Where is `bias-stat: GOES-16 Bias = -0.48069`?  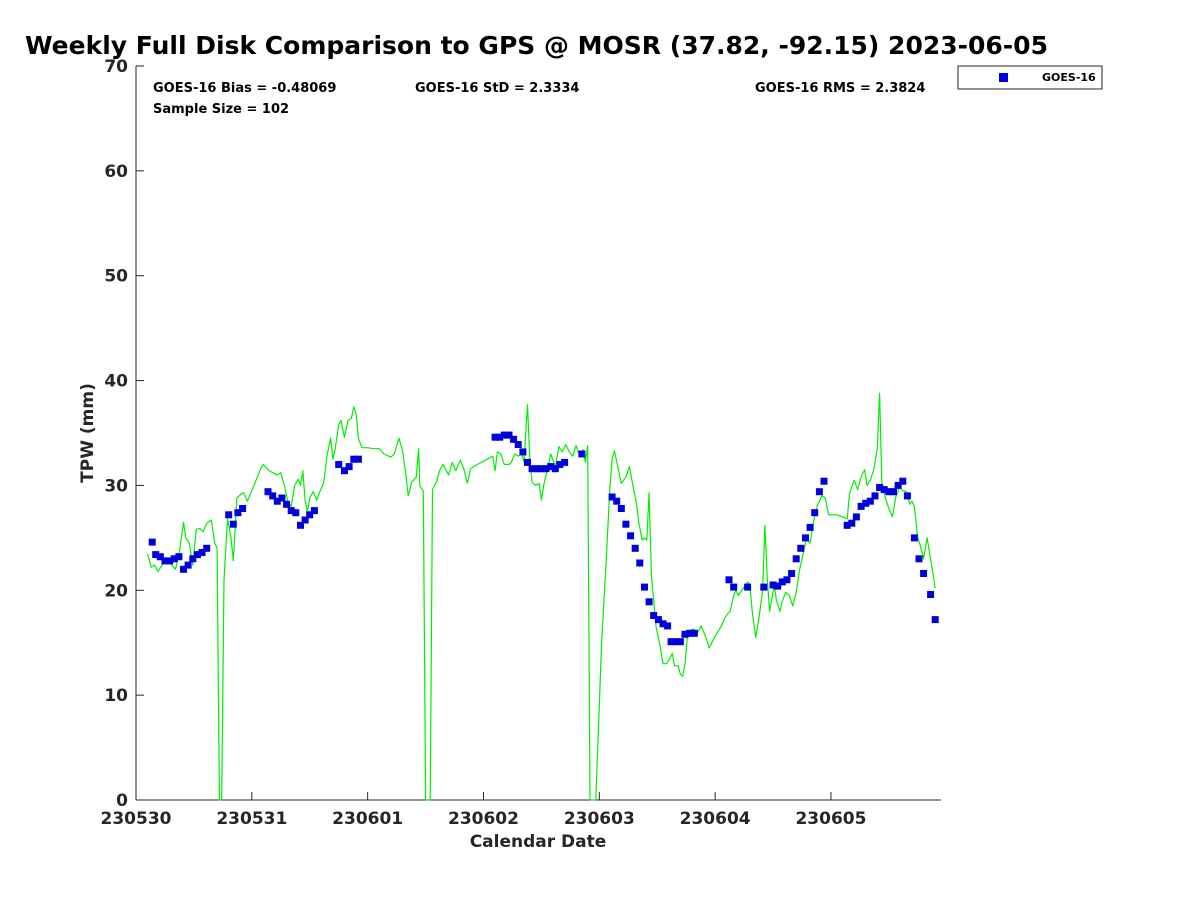
bias-stat: GOES-16 Bias = -0.48069 is located at coordinates (244, 88).